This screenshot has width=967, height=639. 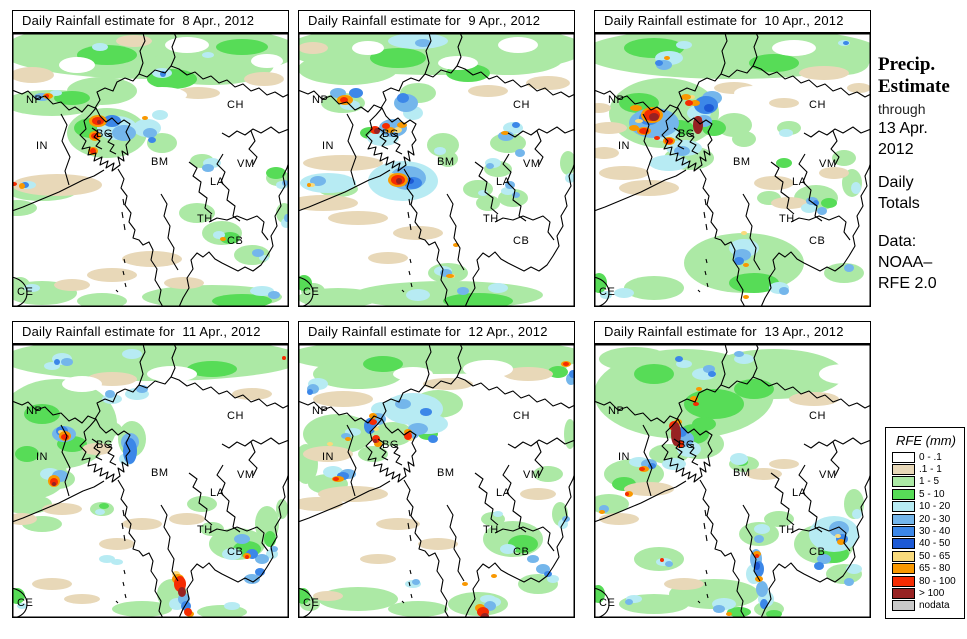 What do you see at coordinates (897, 241) in the screenshot?
I see `caption-data: Data:` at bounding box center [897, 241].